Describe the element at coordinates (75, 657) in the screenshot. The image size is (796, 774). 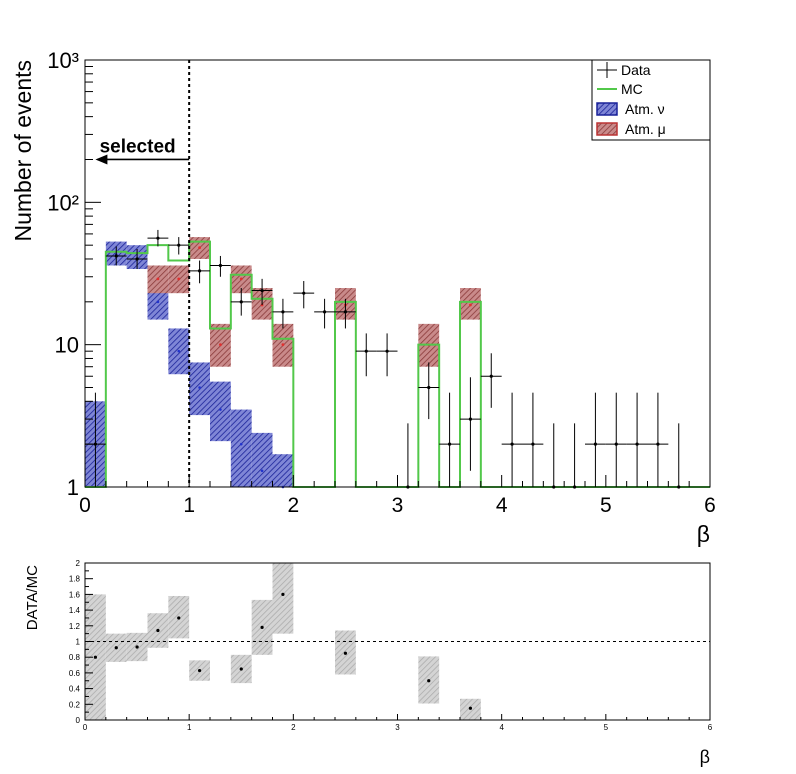
I see `ratio-y-tick-label: 0.8` at that location.